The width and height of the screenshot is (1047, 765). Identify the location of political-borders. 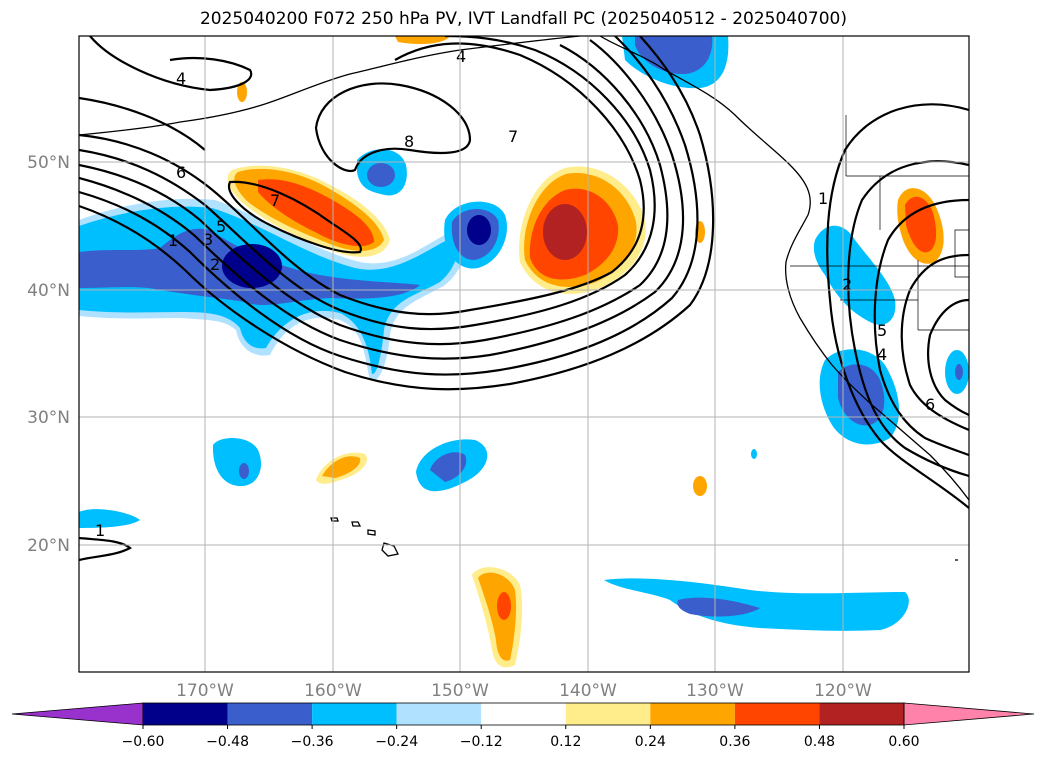
(879, 223).